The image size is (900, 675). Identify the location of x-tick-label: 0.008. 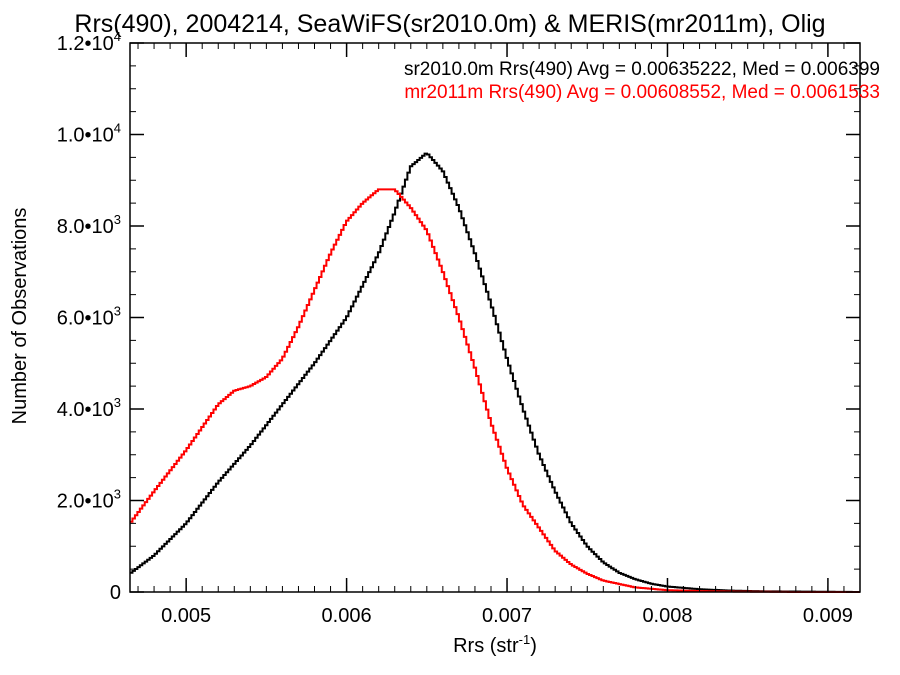
(667, 616).